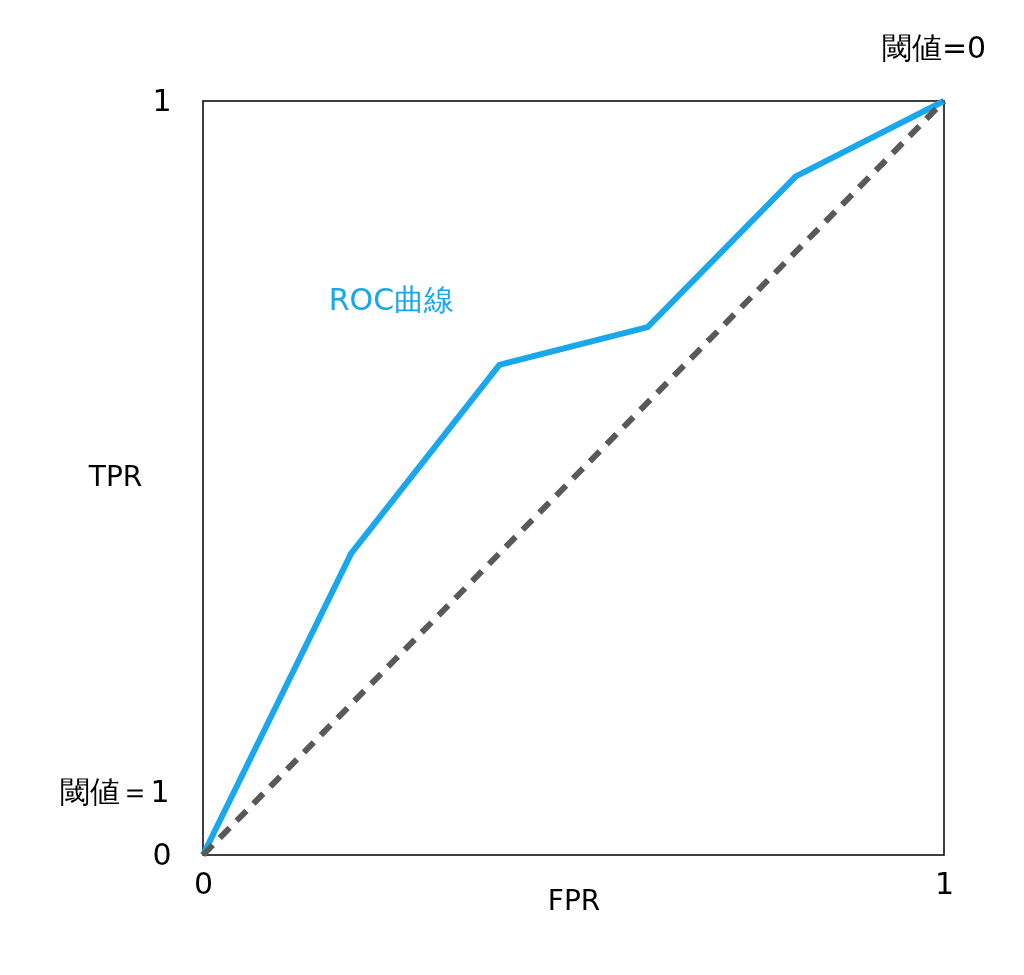 Image resolution: width=1024 pixels, height=975 pixels. Describe the element at coordinates (115, 791) in the screenshot. I see `annotation: 閾値＝1` at that location.